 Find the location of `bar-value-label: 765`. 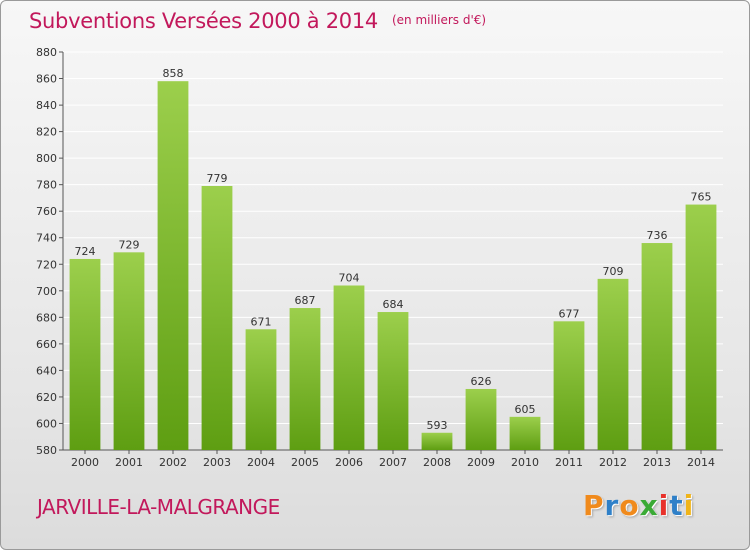

bar-value-label: 765 is located at coordinates (701, 197).